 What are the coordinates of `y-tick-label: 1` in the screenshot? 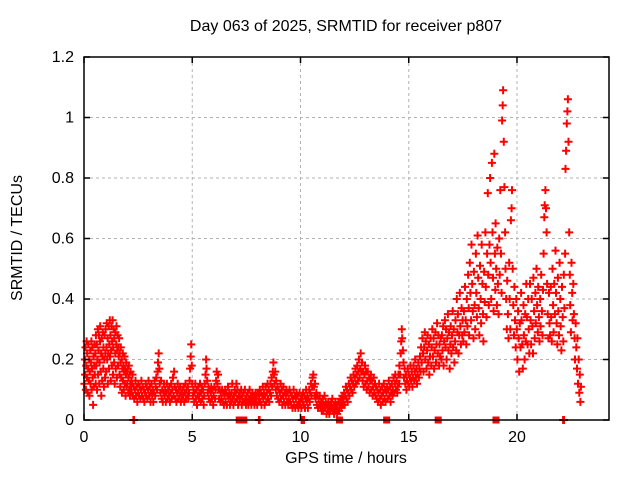 It's located at (69, 118).